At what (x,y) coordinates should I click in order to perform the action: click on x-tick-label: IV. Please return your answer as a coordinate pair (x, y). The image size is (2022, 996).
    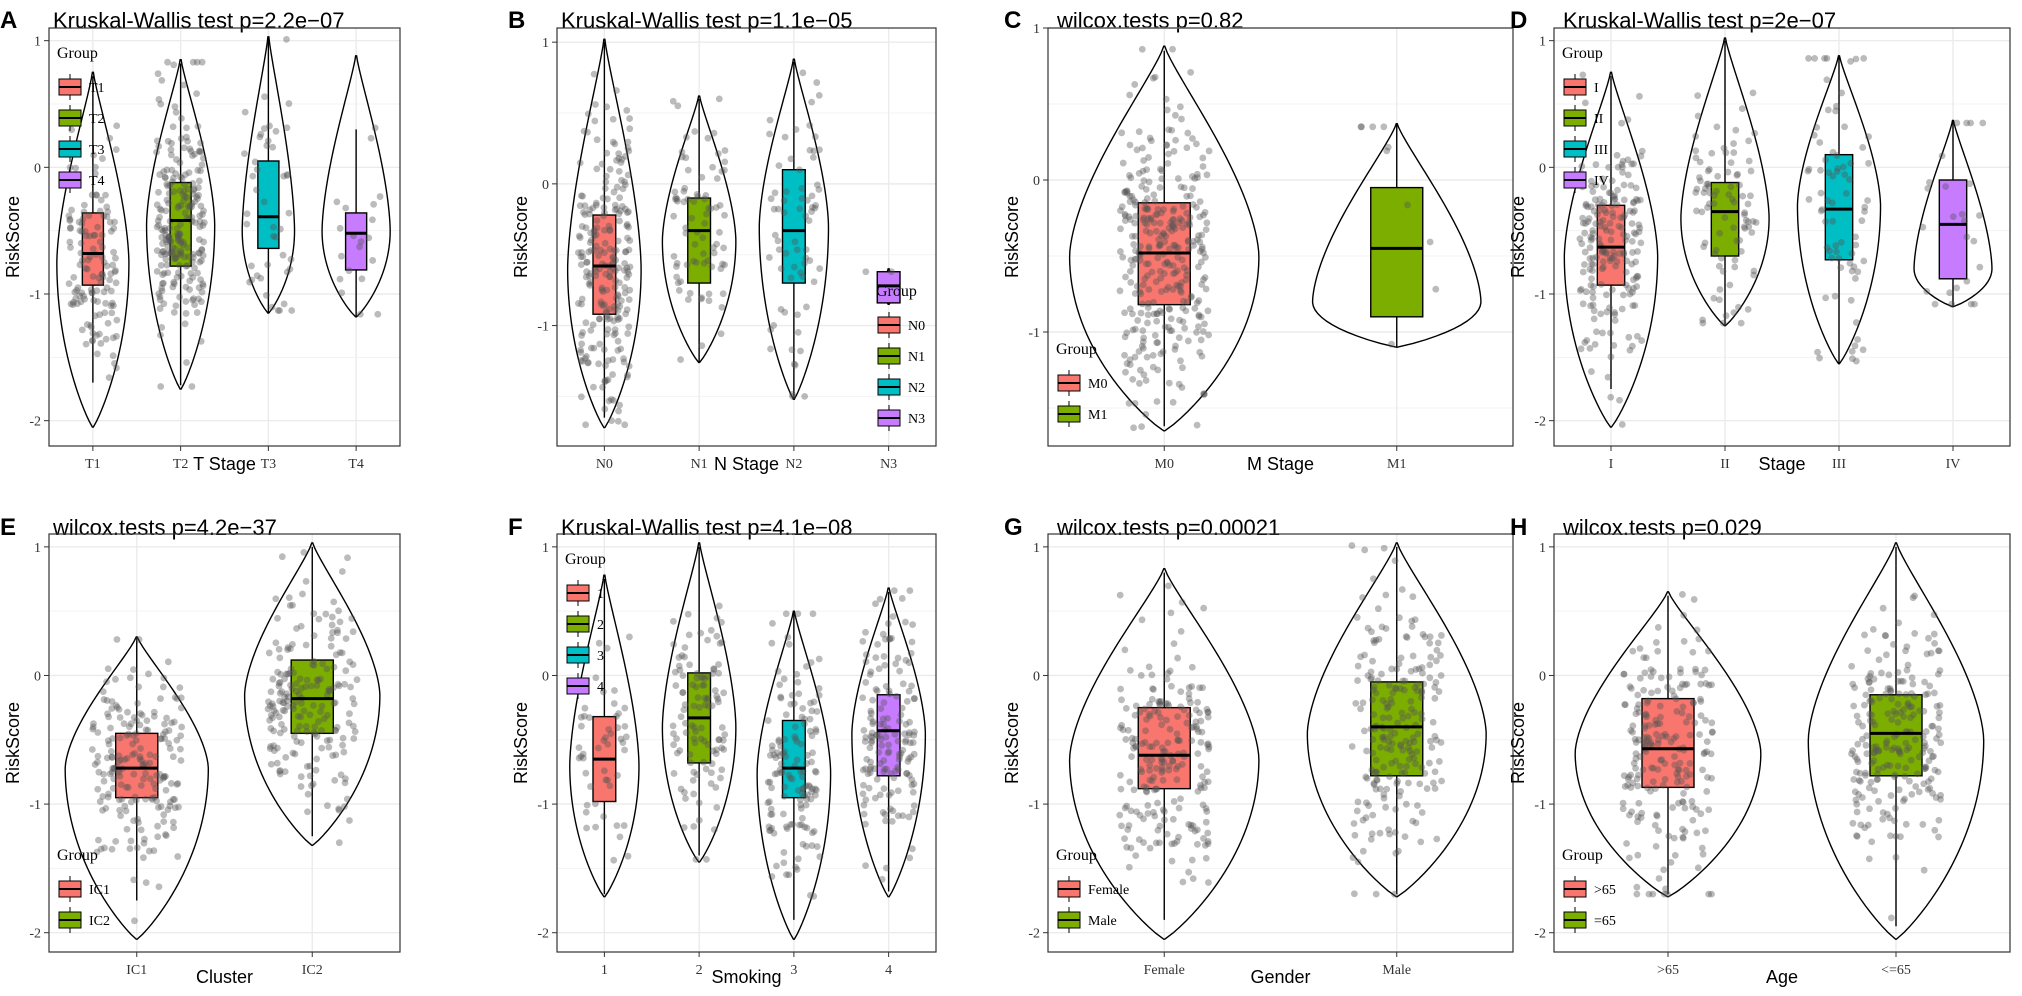
    Looking at the image, I should click on (1953, 464).